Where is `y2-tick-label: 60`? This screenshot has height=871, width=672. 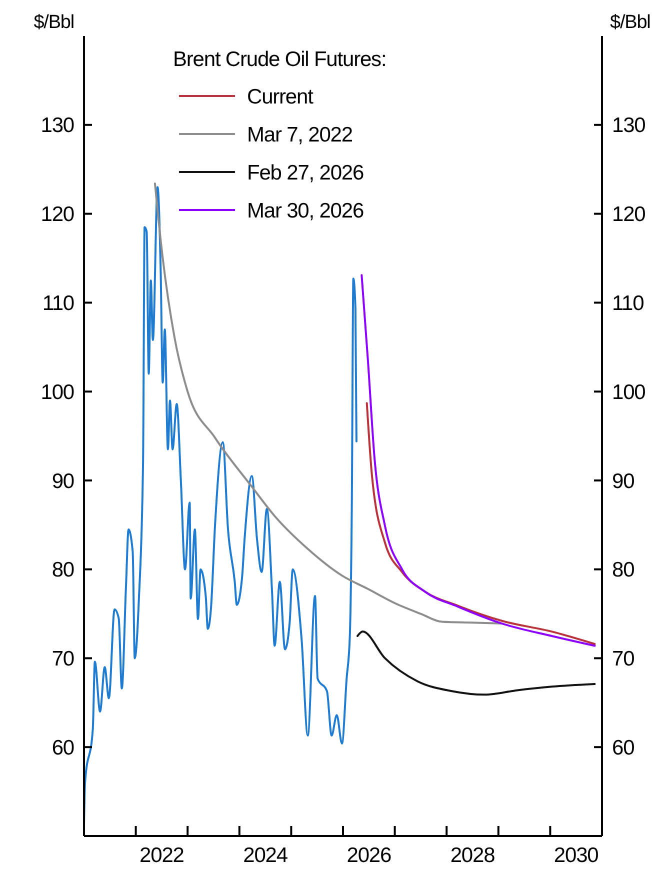 y2-tick-label: 60 is located at coordinates (623, 748).